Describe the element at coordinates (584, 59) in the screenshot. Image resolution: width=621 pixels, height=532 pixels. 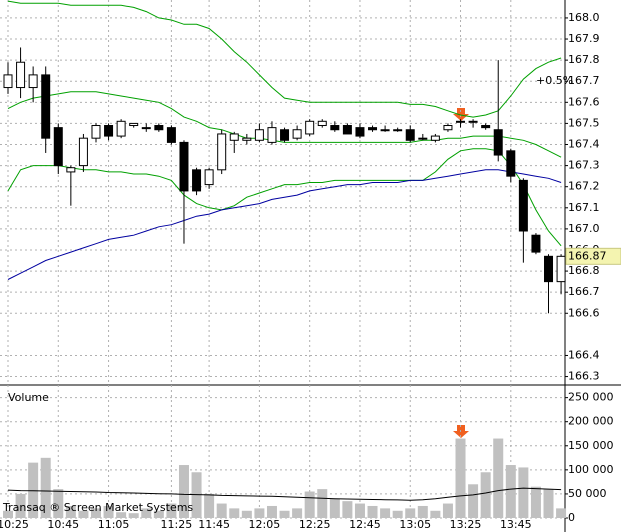
I see `y-tick-label: 167.8` at that location.